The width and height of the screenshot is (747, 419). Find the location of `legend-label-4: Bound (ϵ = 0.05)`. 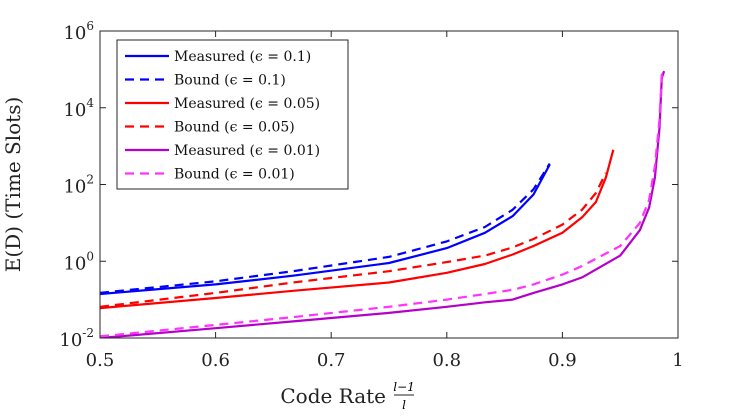

legend-label-4: Bound (ϵ = 0.05) is located at coordinates (234, 128).